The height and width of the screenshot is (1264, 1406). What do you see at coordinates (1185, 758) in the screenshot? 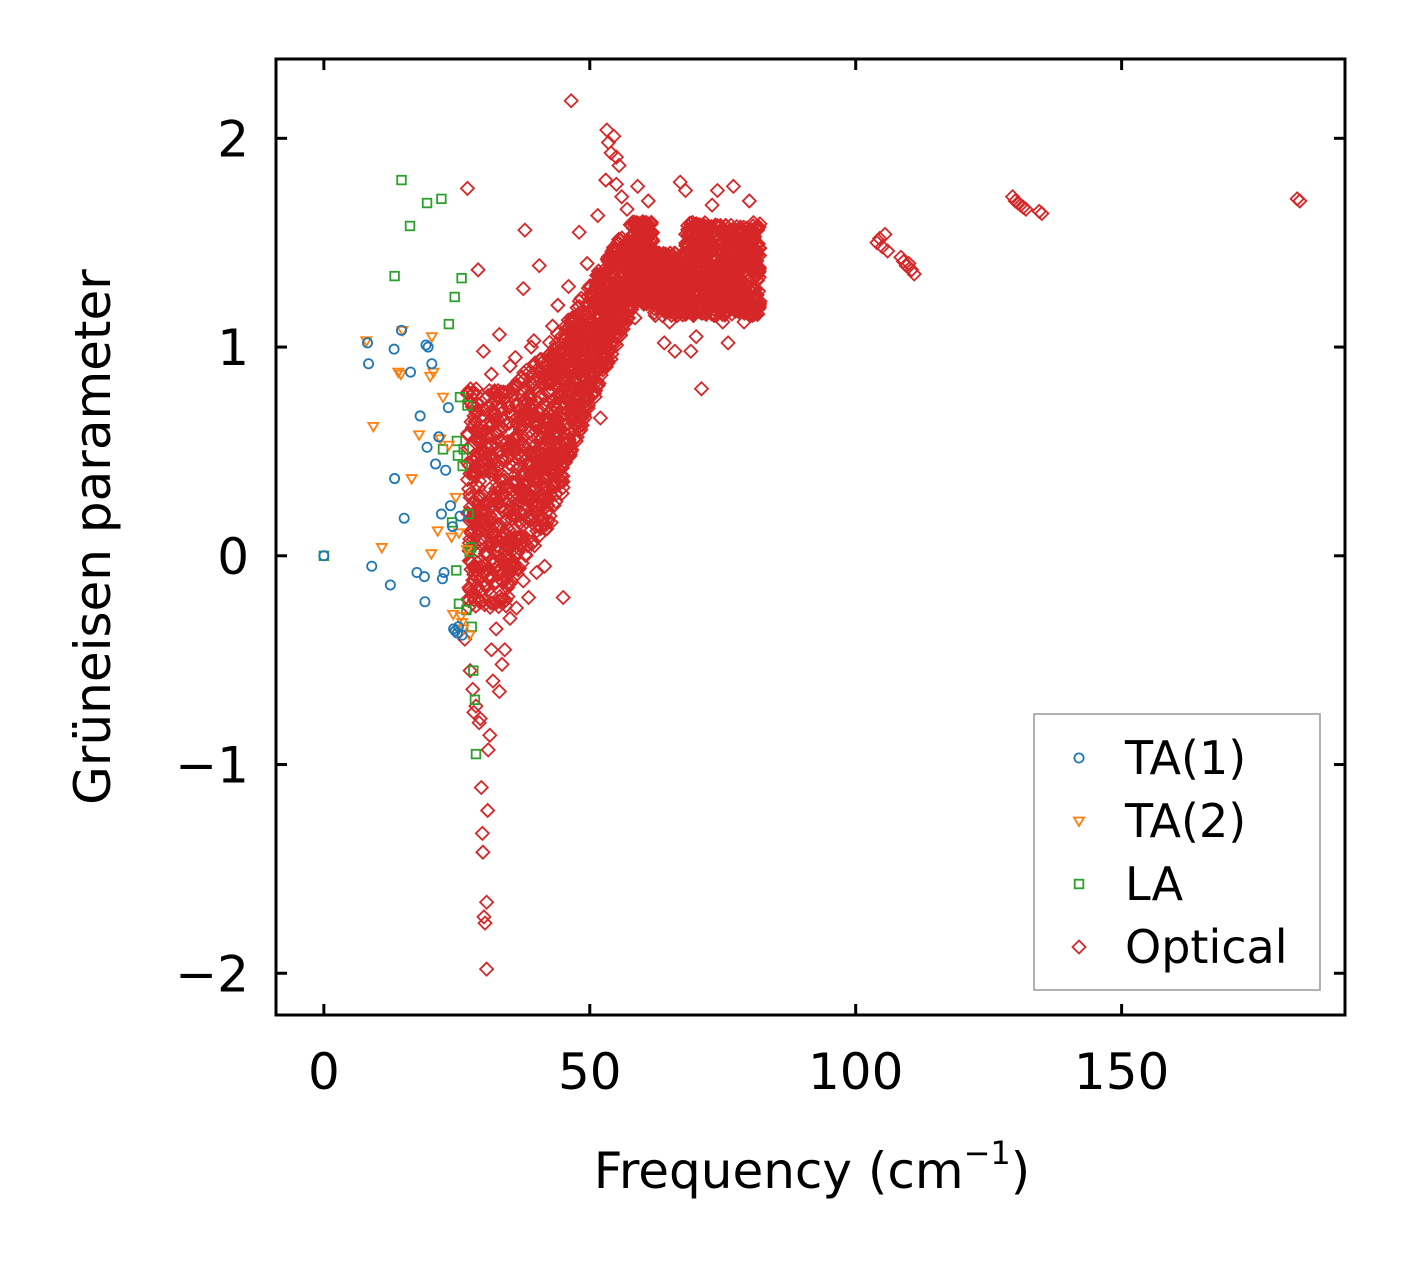
I see `legend-label-ta1: TA(1)` at bounding box center [1185, 758].